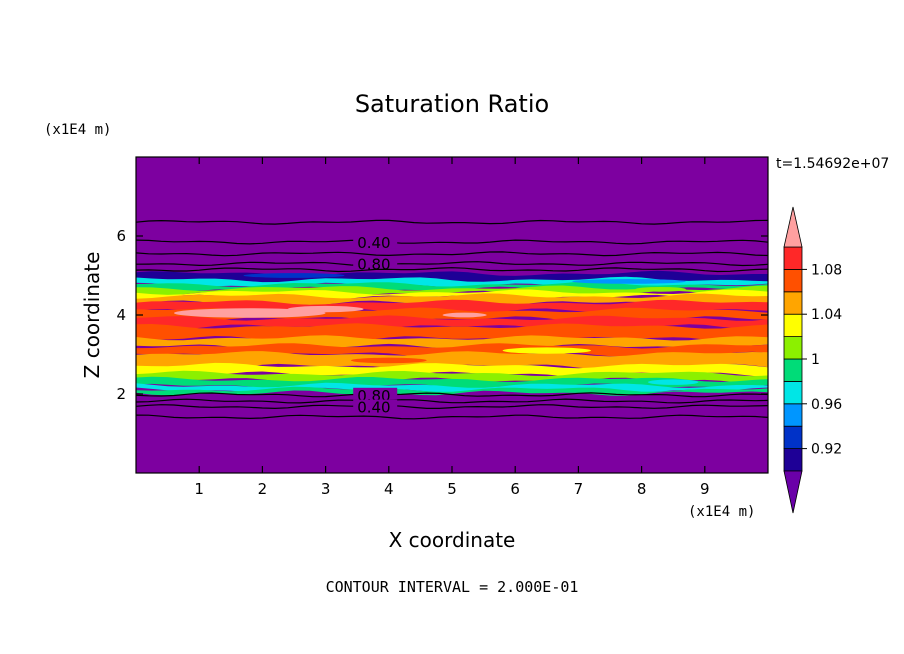 This screenshot has height=654, width=904. Describe the element at coordinates (826, 405) in the screenshot. I see `colorbar-label: 0.96` at that location.